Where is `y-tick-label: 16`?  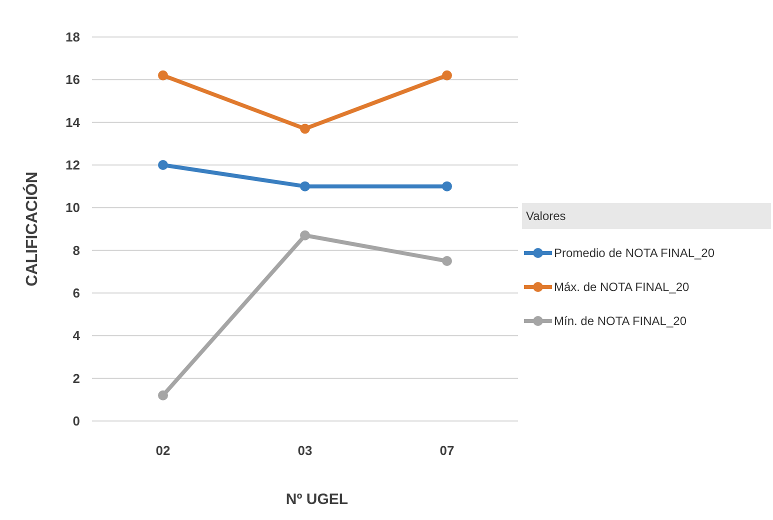 y-tick-label: 16 is located at coordinates (73, 80).